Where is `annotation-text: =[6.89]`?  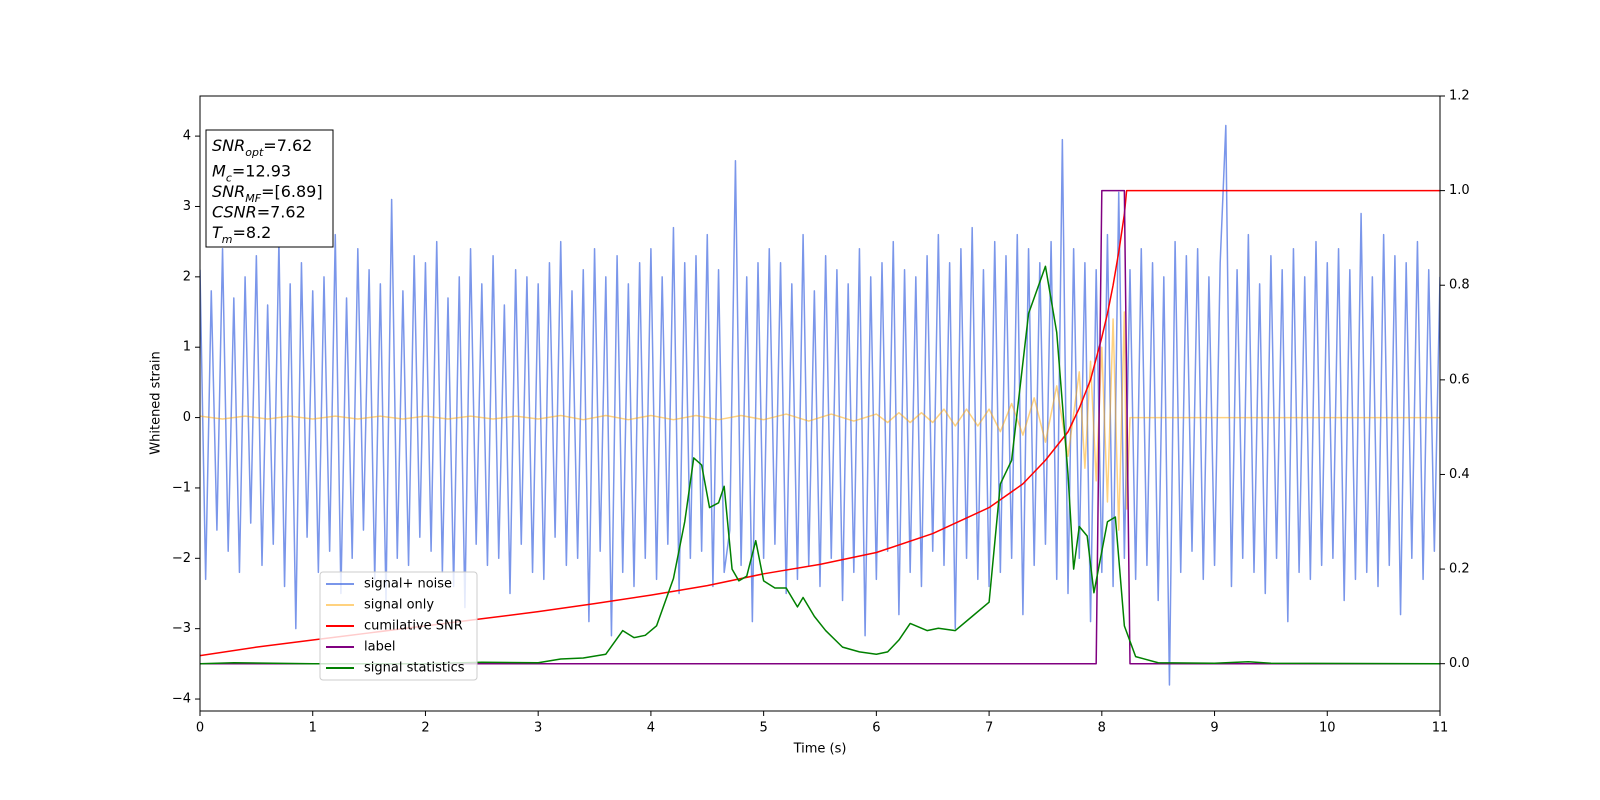 annotation-text: =[6.89] is located at coordinates (292, 191).